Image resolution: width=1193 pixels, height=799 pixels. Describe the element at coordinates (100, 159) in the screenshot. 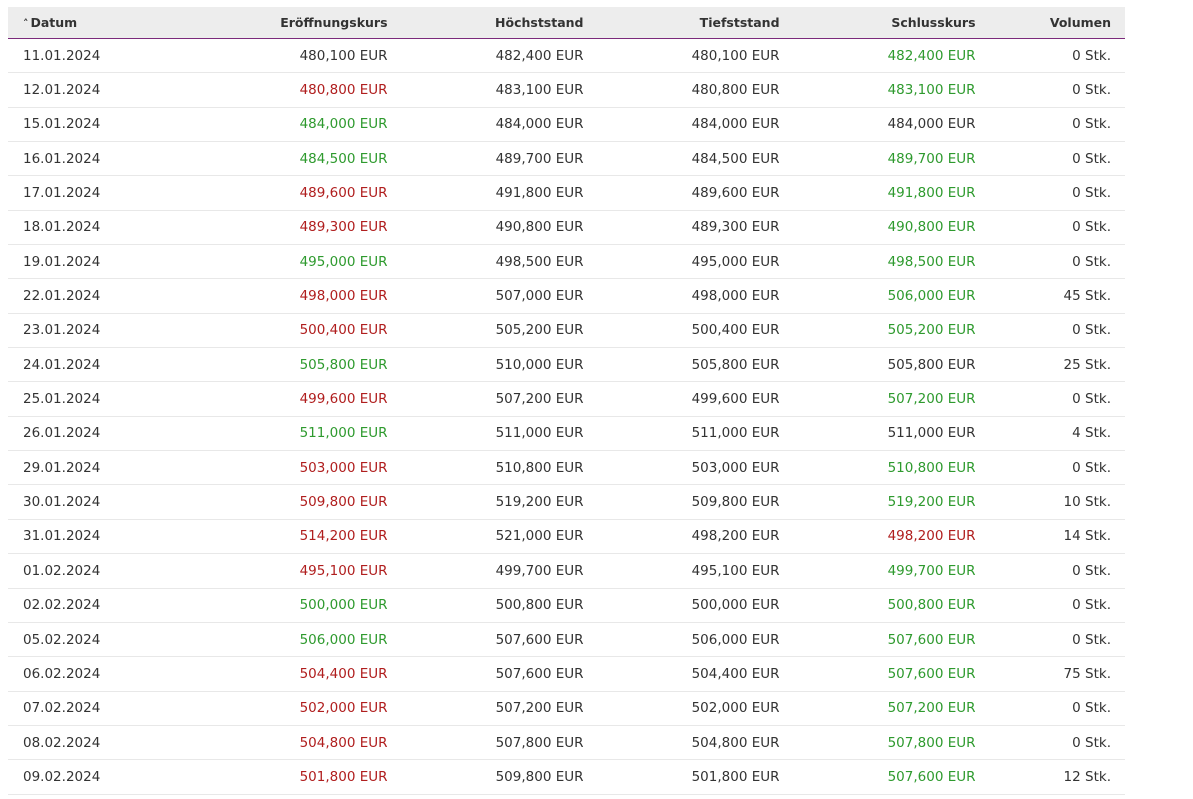

I see `table-cell: 16.01.2024` at that location.